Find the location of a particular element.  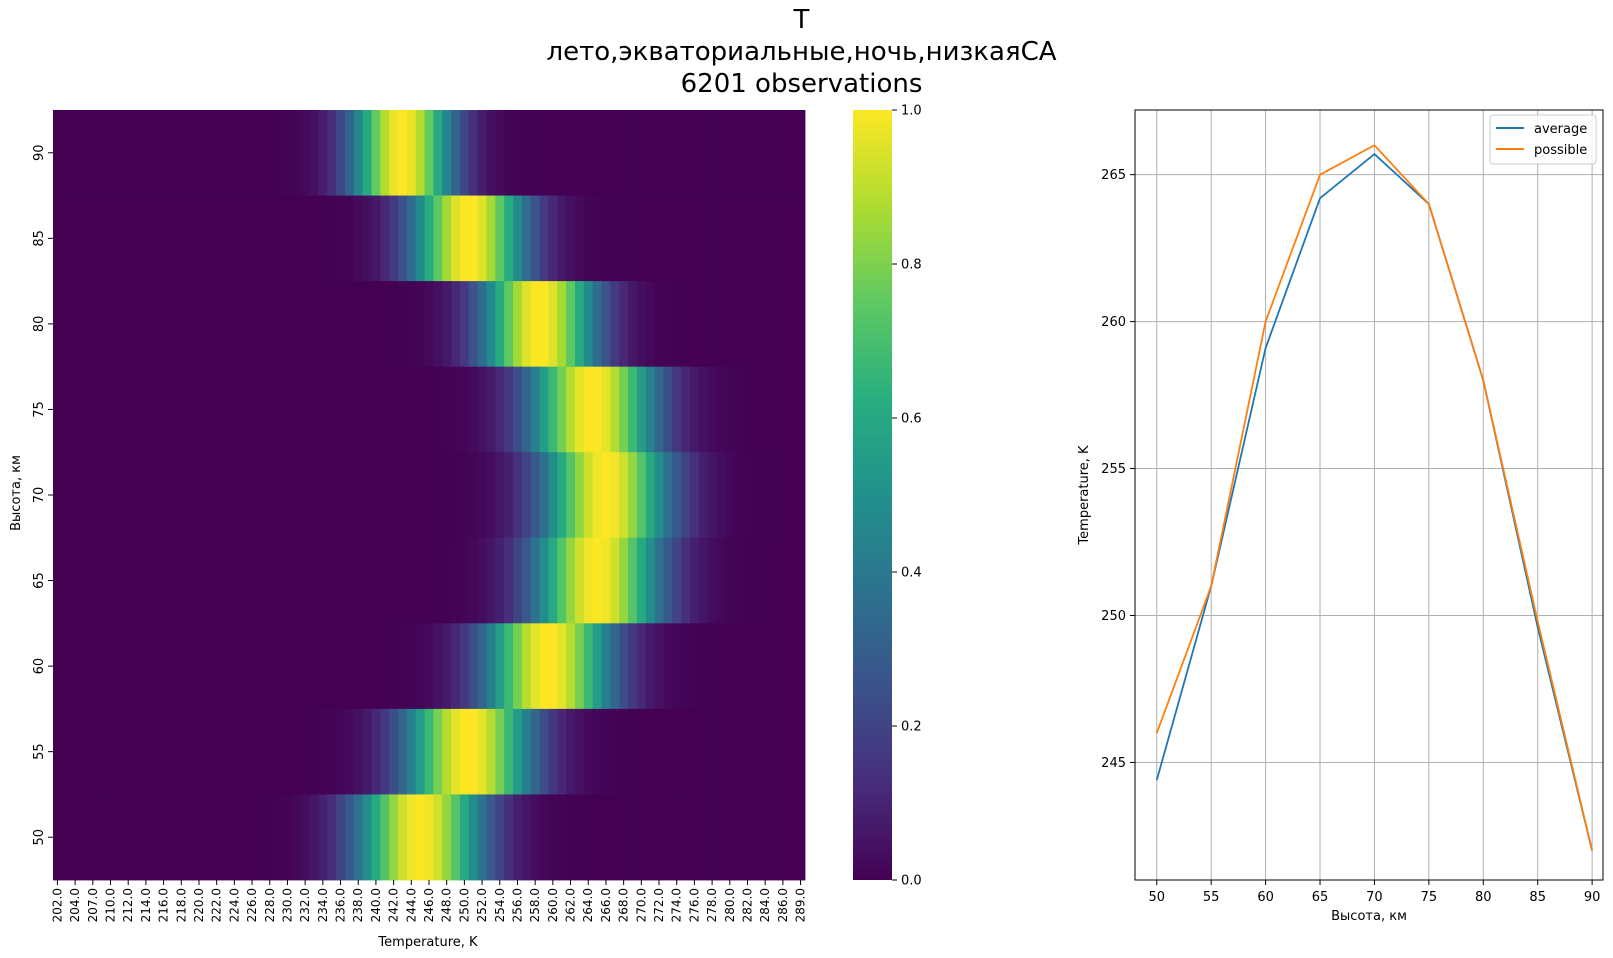

heatmap-x-tick-label: 224.0 is located at coordinates (234, 905).